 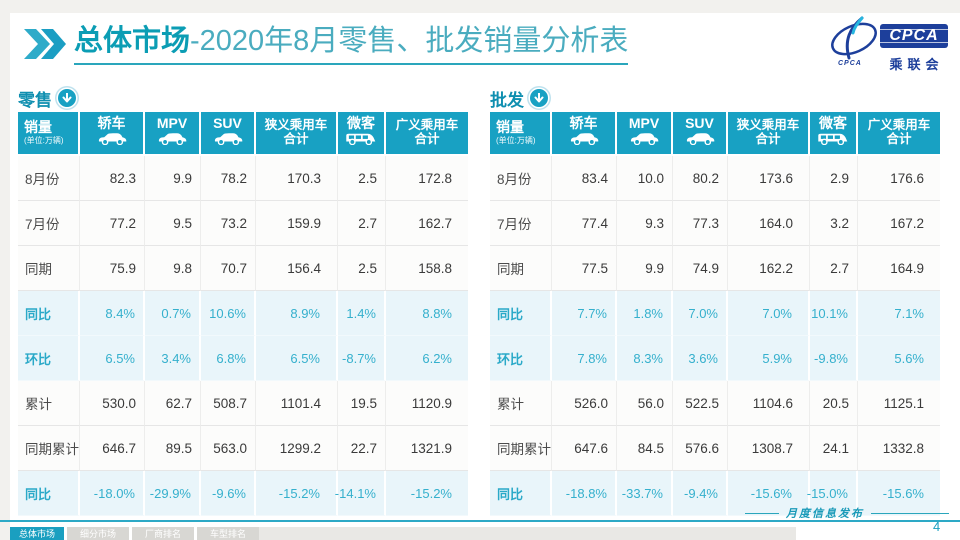 I want to click on value-cell: 8.9%, so click(x=297, y=313).